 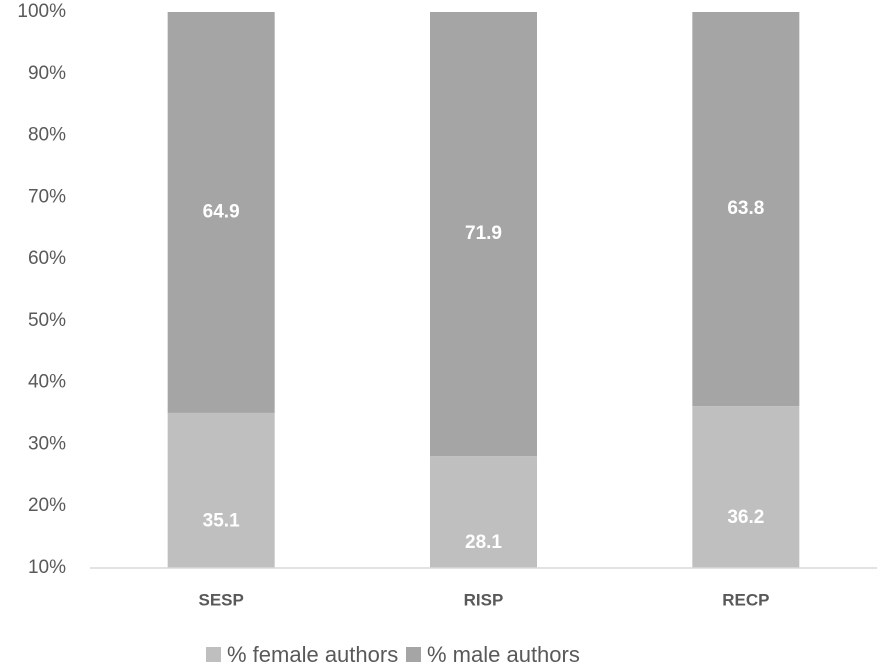 What do you see at coordinates (745, 517) in the screenshot?
I see `data-label: 36.2` at bounding box center [745, 517].